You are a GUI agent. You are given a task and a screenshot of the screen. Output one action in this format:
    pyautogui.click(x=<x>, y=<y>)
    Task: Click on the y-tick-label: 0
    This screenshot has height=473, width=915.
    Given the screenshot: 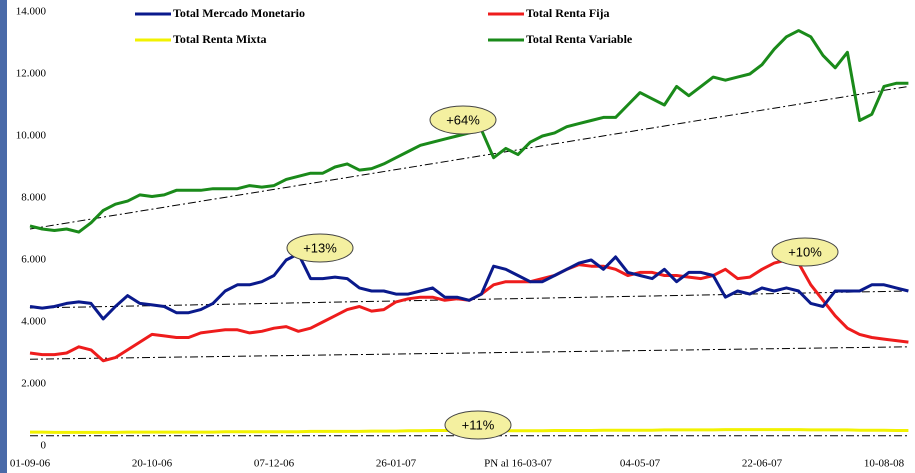 What is the action you would take?
    pyautogui.click(x=44, y=446)
    